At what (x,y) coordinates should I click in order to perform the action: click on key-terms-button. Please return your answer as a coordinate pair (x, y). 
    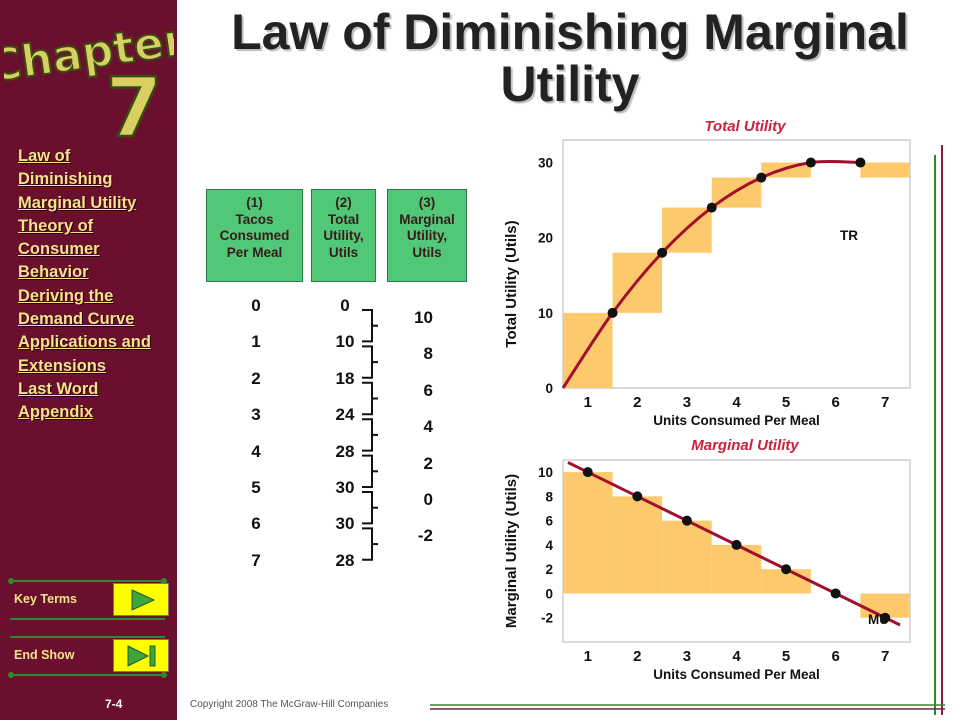
    Looking at the image, I should click on (141, 599).